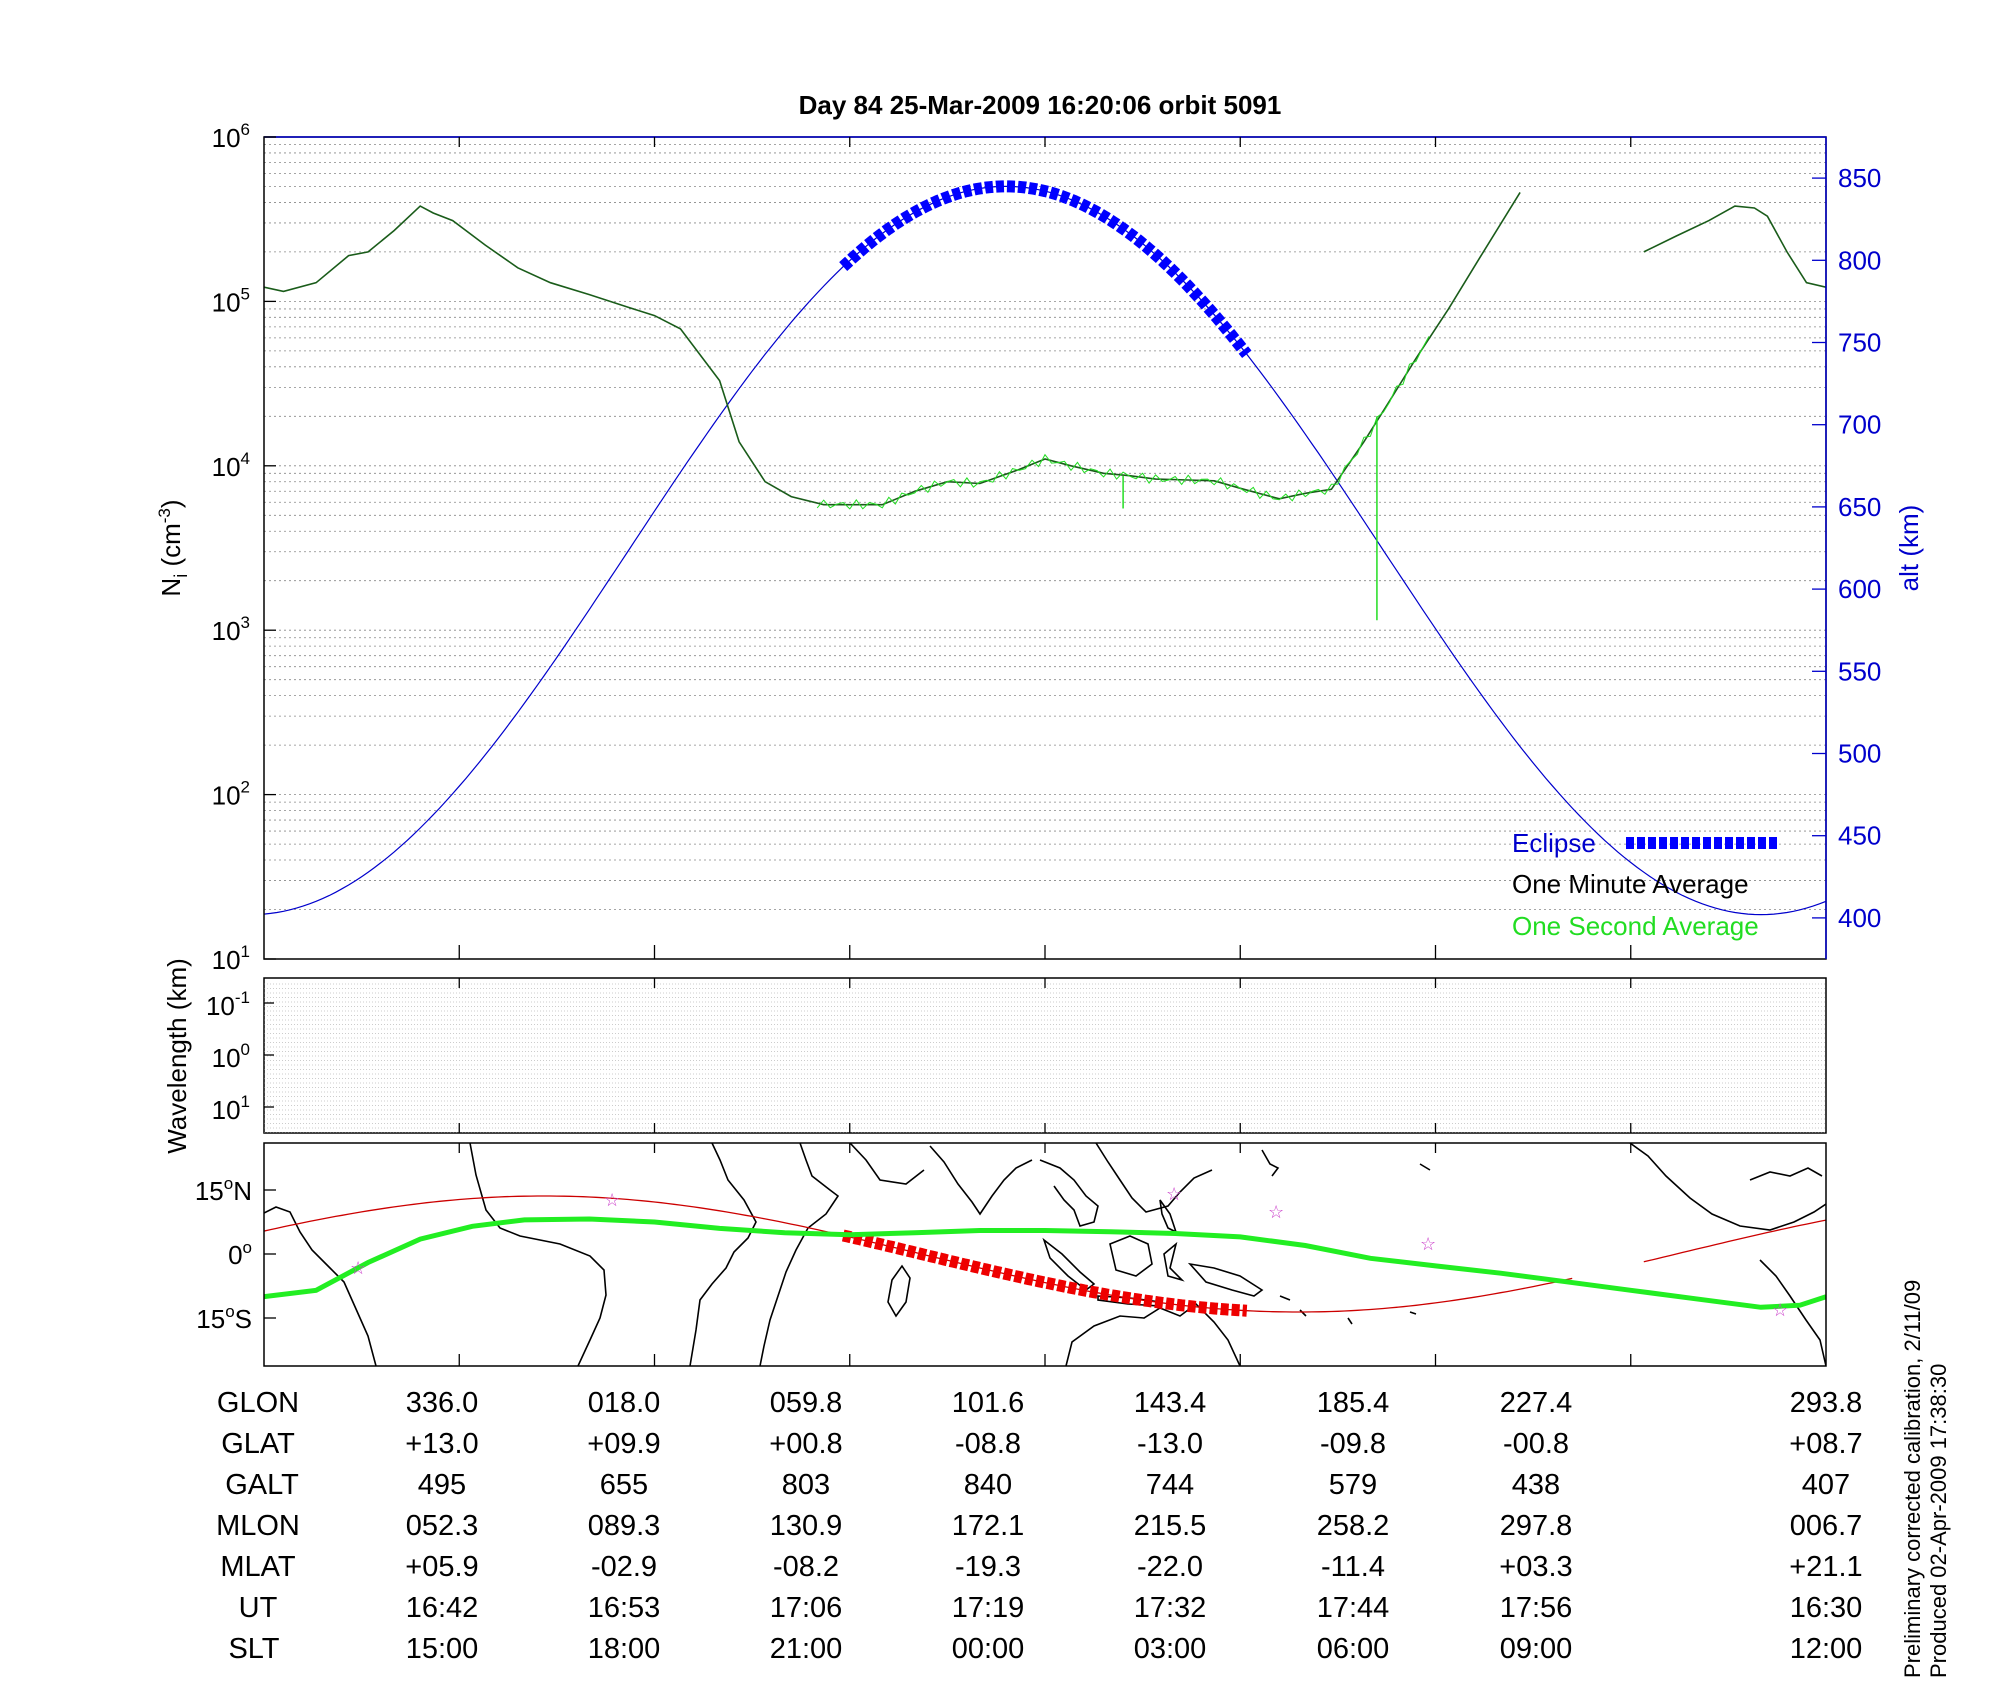  Describe the element at coordinates (1353, 1567) in the screenshot. I see `table-cell: -11.4` at that location.